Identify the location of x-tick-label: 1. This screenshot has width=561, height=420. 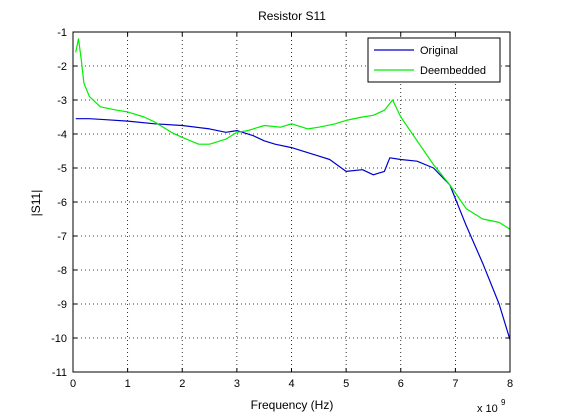
(128, 384).